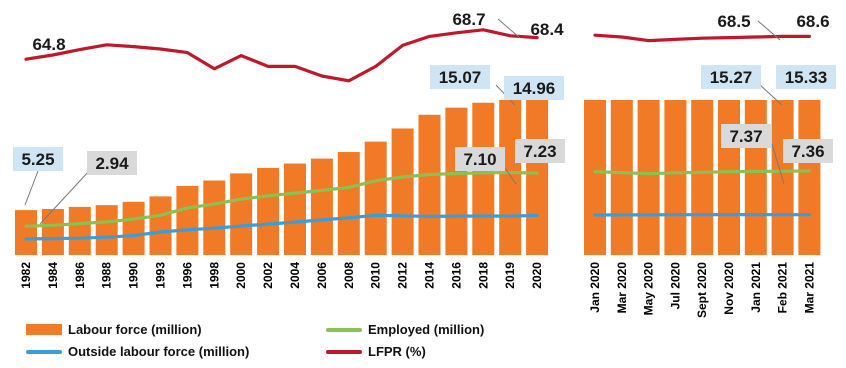  I want to click on label-employed-jan-2021-box, so click(731, 77).